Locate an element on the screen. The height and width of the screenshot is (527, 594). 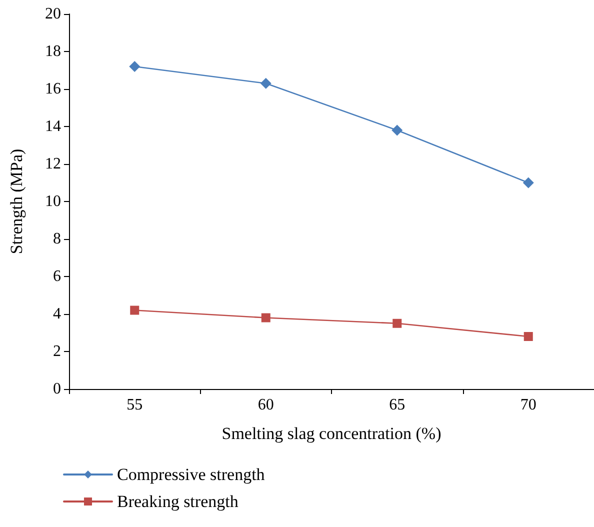
x-tick-label: 70 is located at coordinates (528, 405).